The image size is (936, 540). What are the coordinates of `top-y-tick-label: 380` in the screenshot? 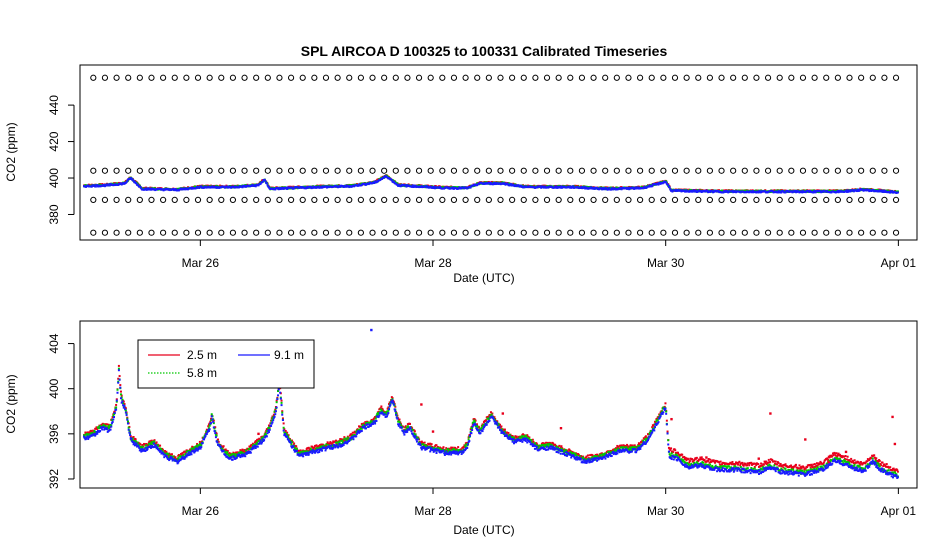 It's located at (54, 214).